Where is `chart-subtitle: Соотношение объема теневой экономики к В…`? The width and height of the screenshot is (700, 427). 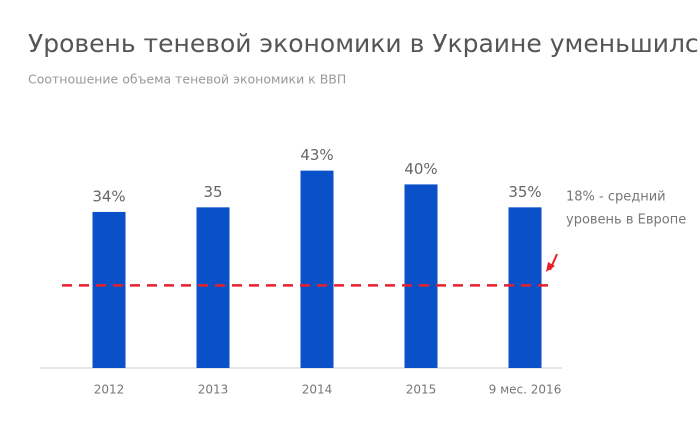
chart-subtitle: Соотношение объема теневой экономики к В… is located at coordinates (187, 79).